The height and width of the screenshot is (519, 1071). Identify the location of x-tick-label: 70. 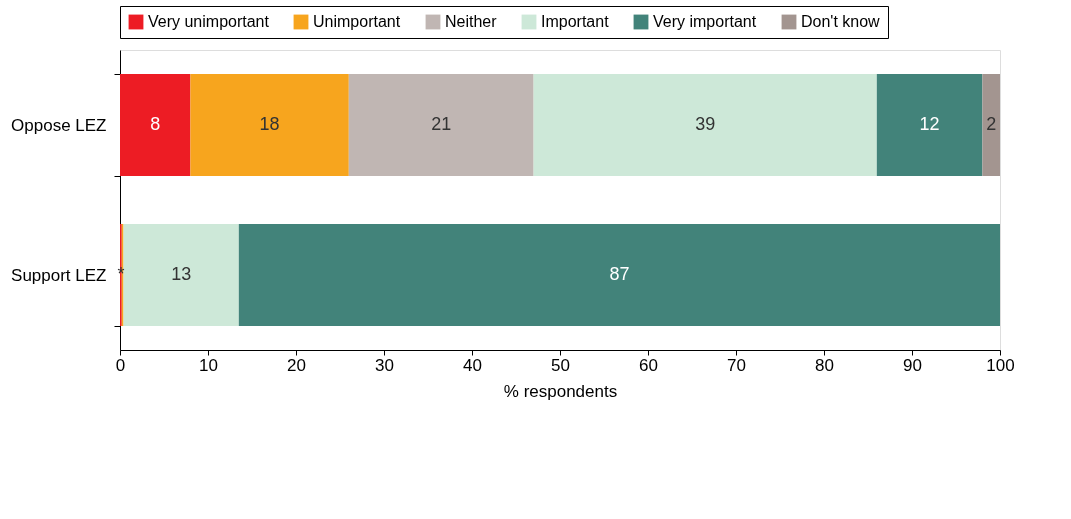
(736, 365).